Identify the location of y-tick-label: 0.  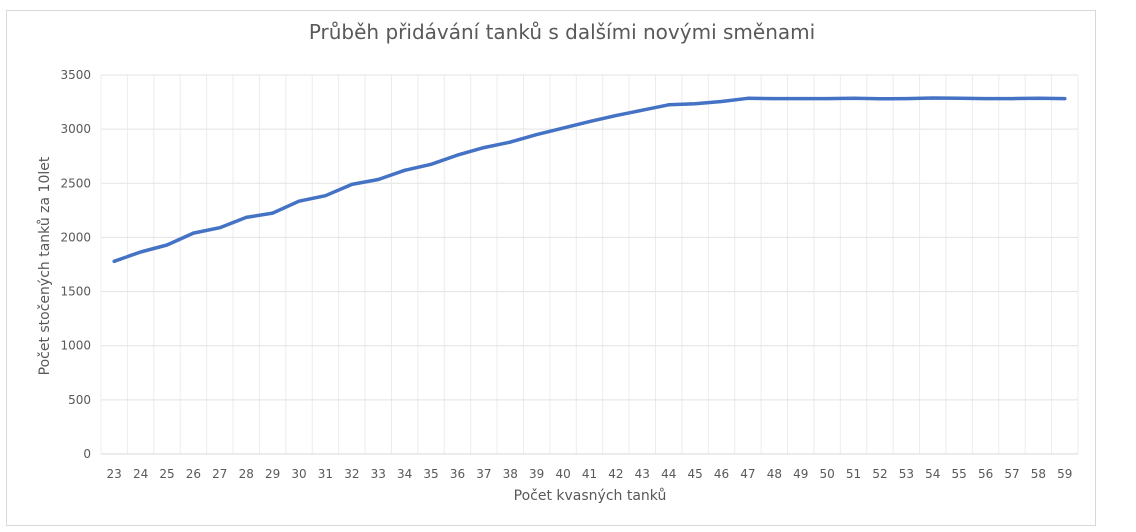
(87, 454).